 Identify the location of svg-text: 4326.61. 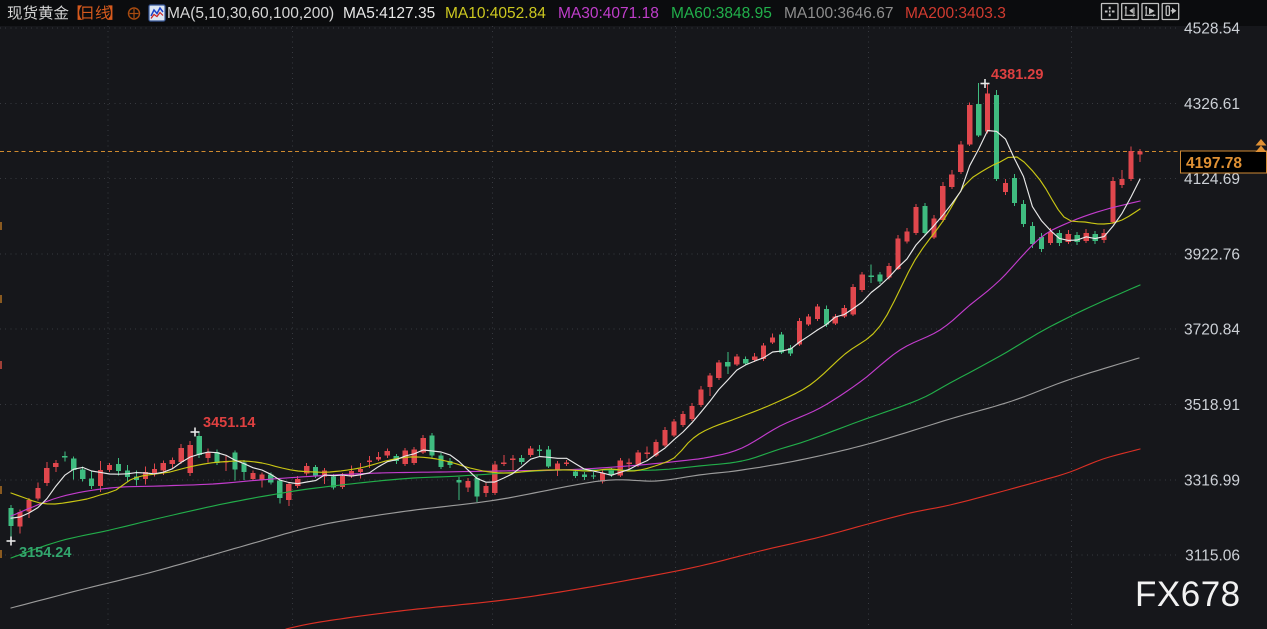
(1212, 104).